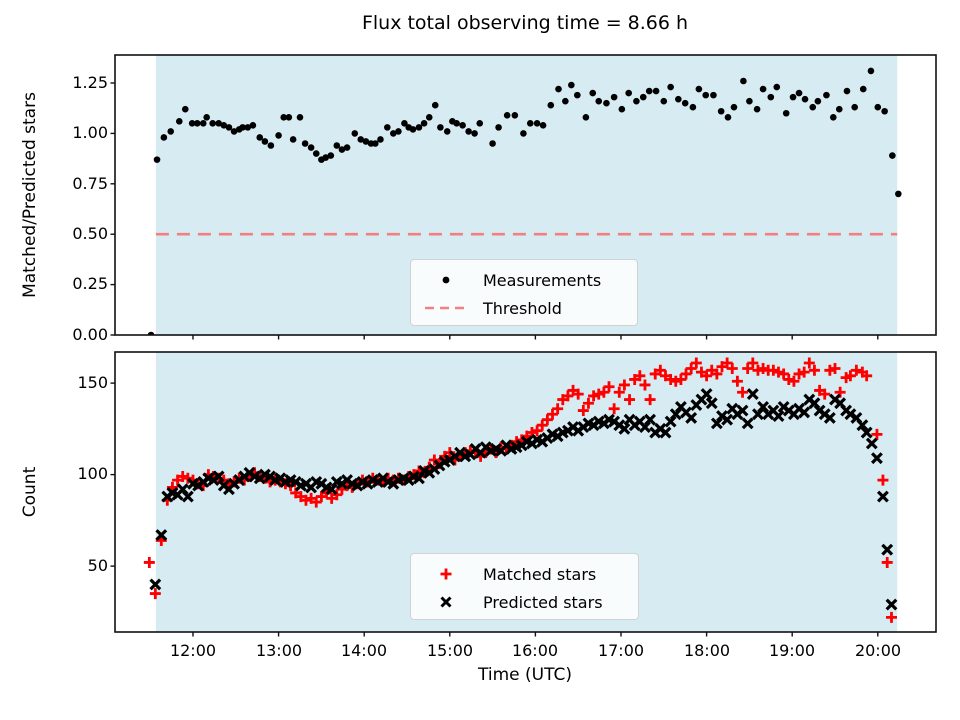  Describe the element at coordinates (90, 233) in the screenshot. I see `top-y-tick-label: 0.50` at that location.